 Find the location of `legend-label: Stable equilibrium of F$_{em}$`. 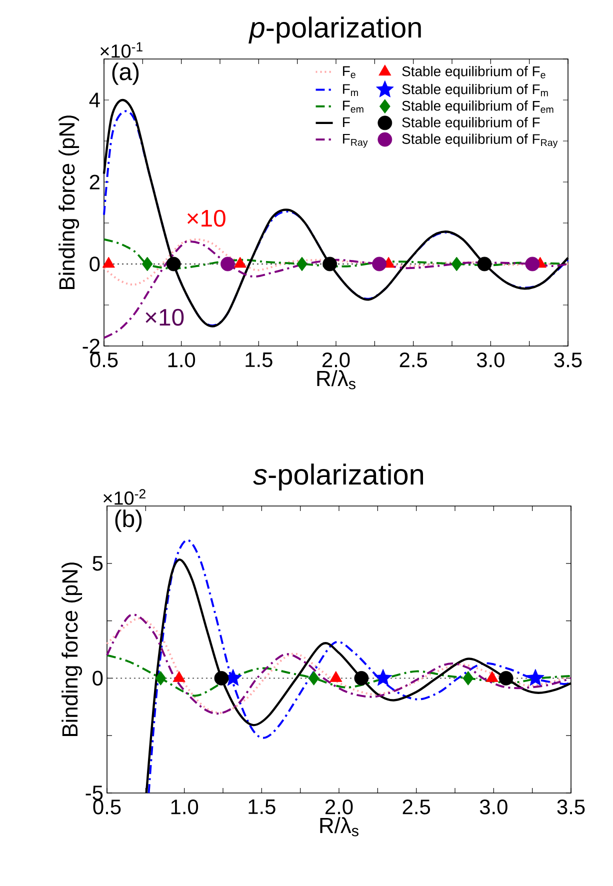

legend-label: Stable equilibrium of F$_{em}$ is located at coordinates (478, 107).